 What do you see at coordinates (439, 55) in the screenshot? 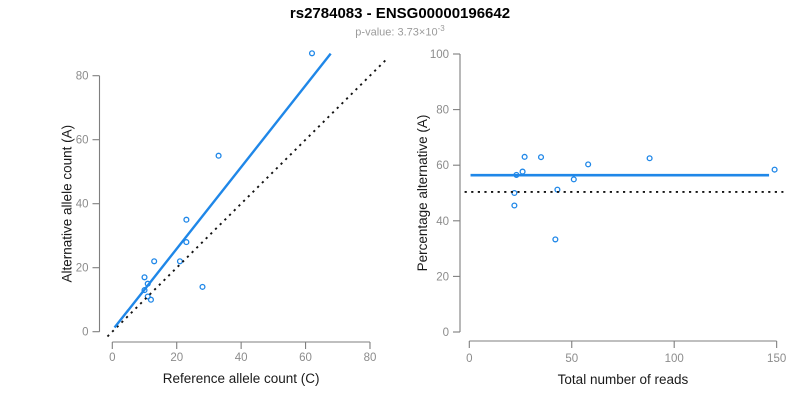
I see `y-tick-label: 100` at bounding box center [439, 55].